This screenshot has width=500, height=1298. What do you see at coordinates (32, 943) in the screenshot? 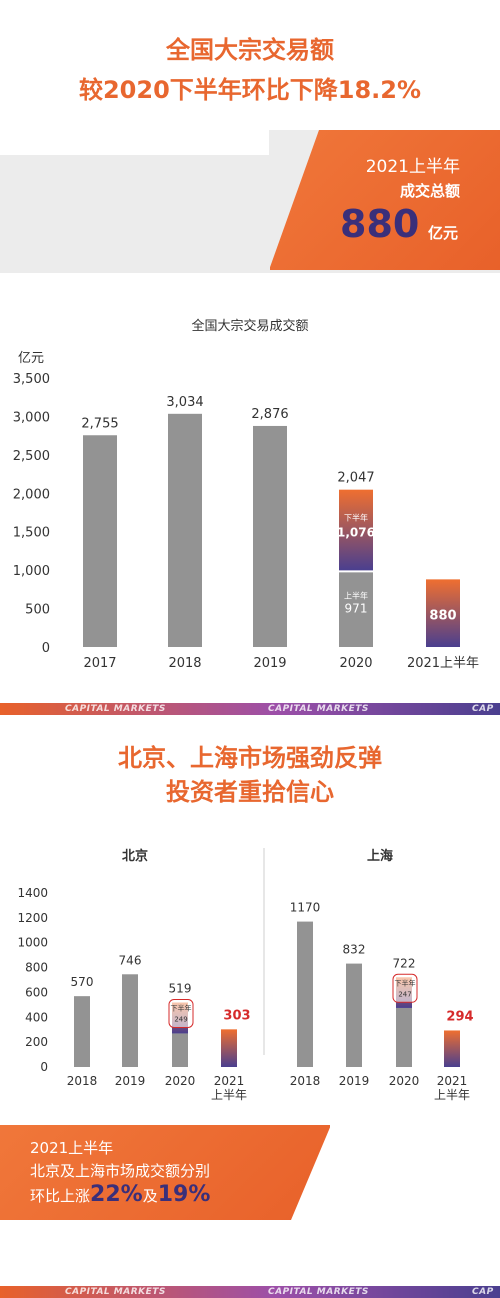
I see `y-tick-label: 1000` at bounding box center [32, 943].